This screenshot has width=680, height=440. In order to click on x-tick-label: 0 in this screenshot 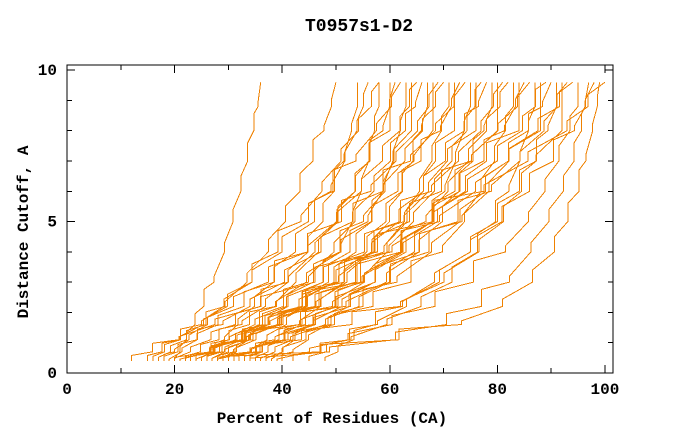, I will do `click(67, 390)`.